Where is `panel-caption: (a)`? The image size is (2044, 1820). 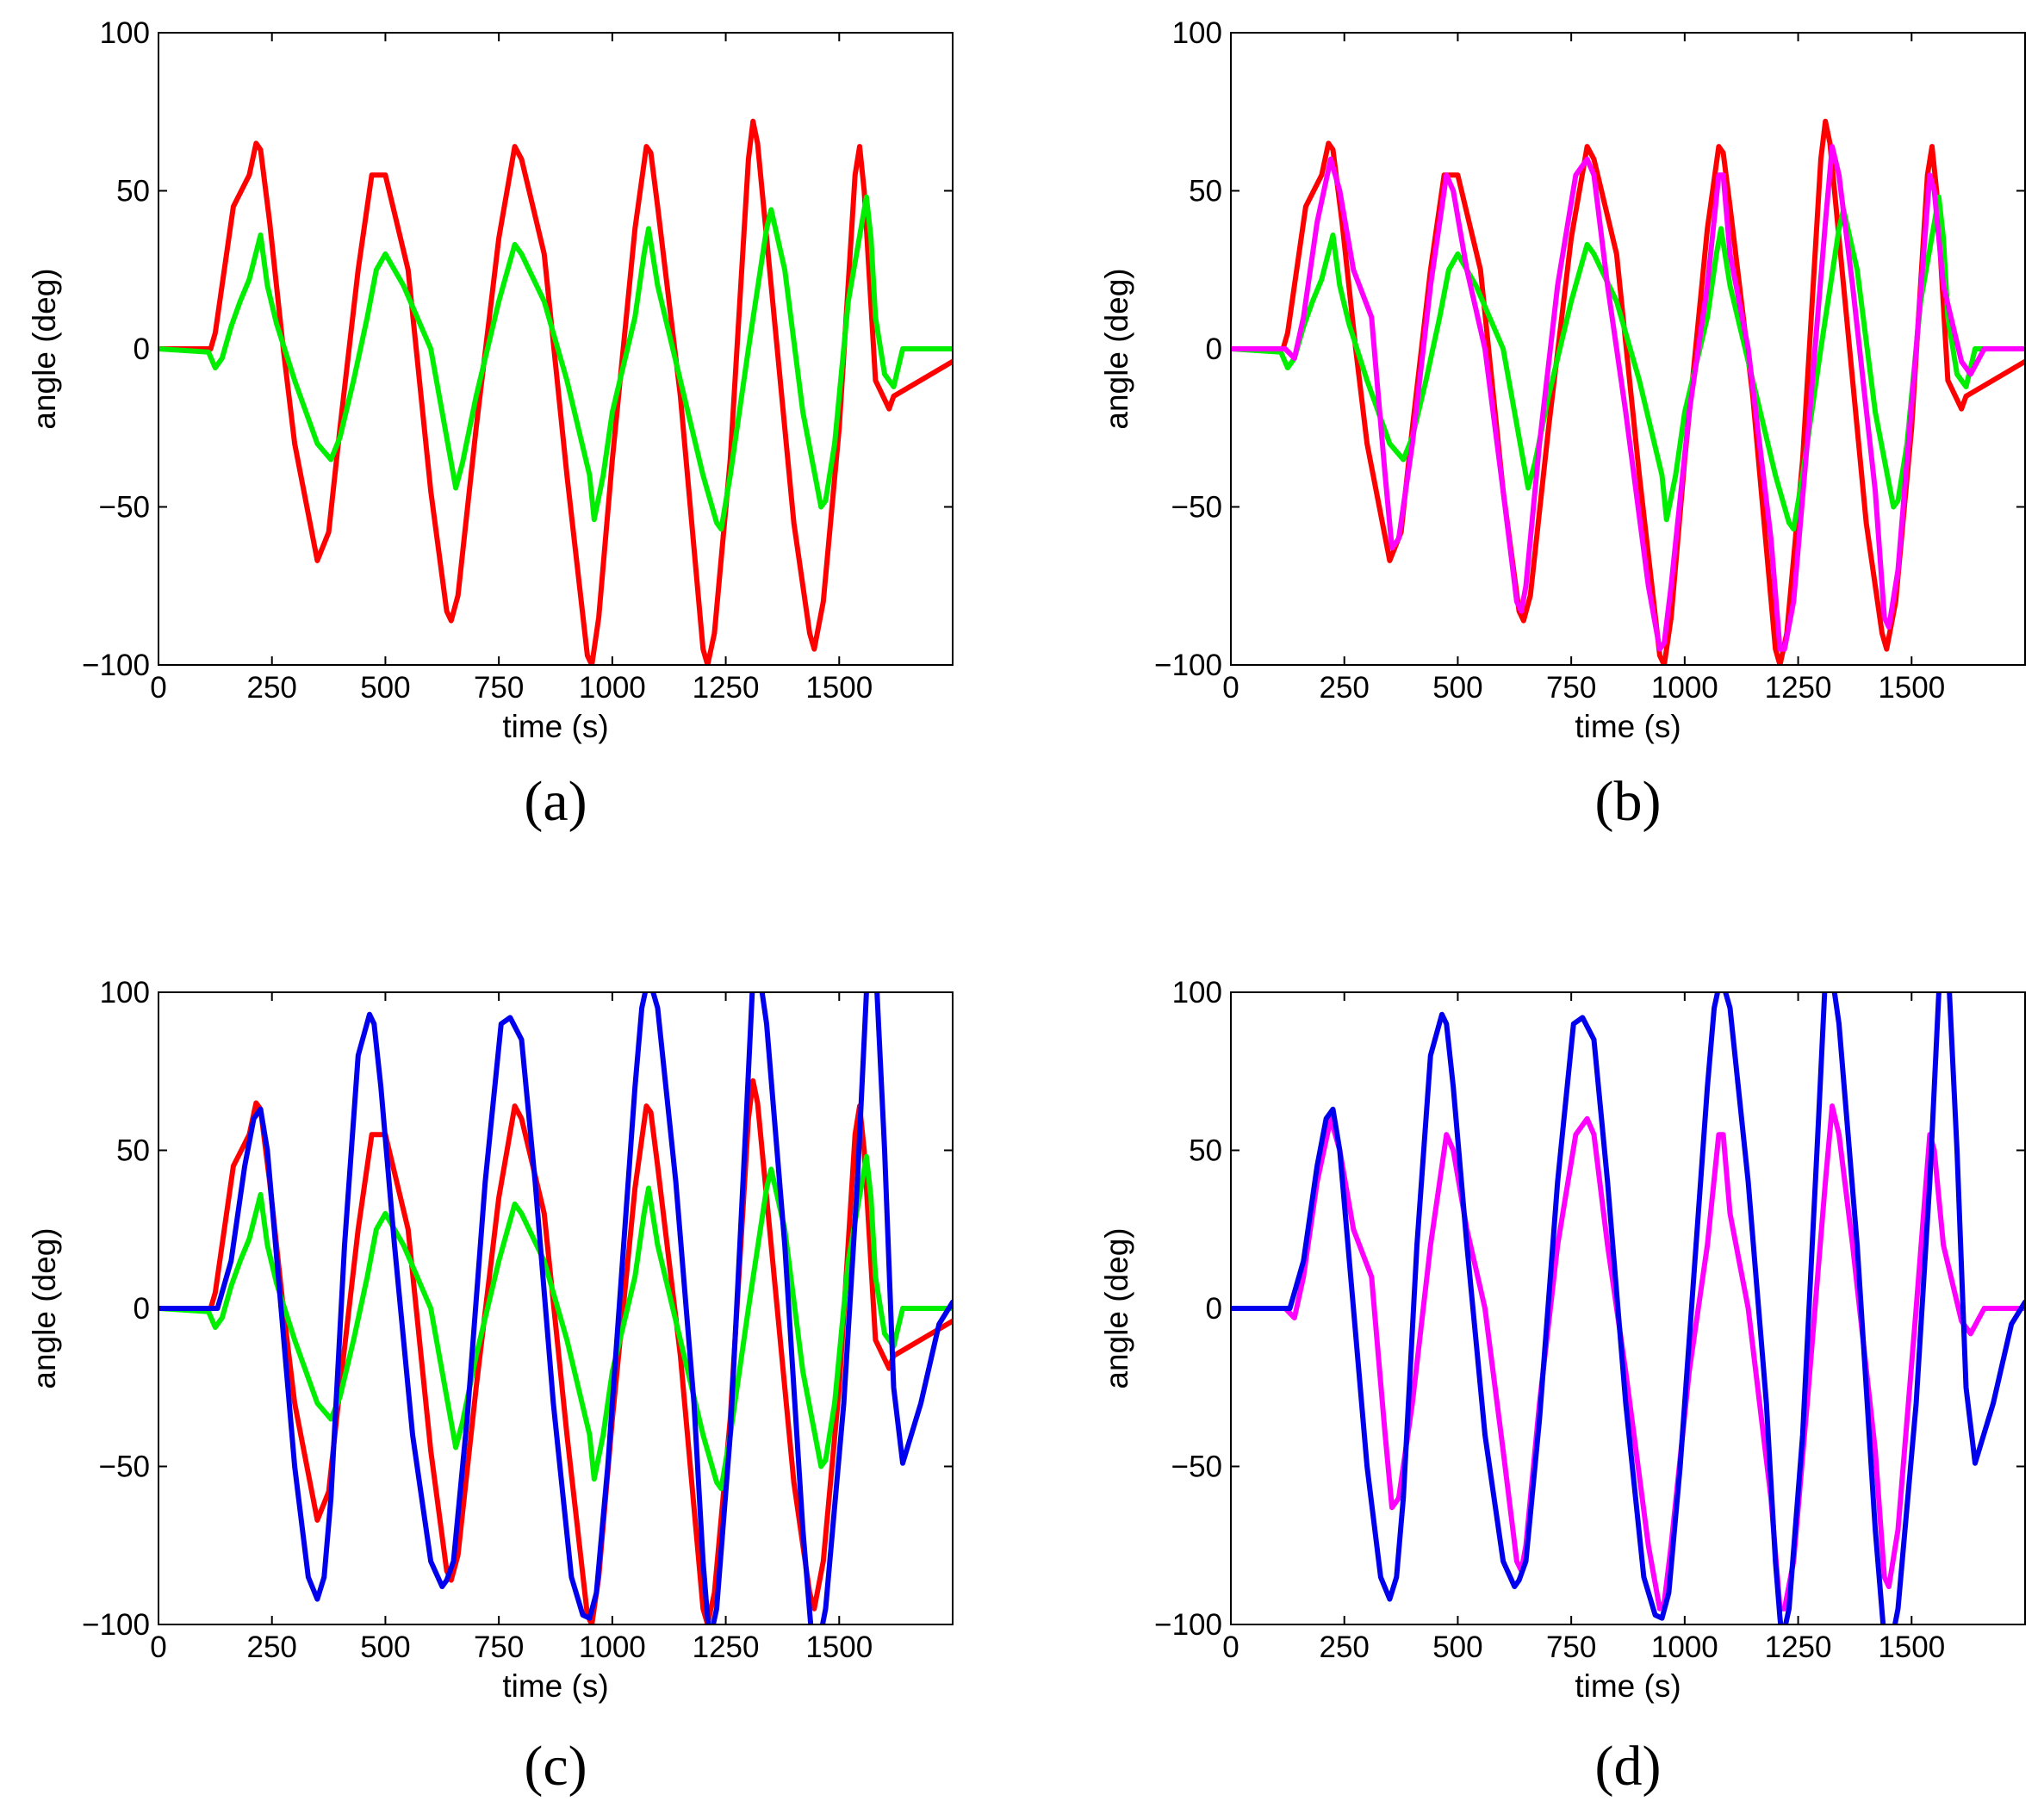
panel-caption: (a) is located at coordinates (555, 802).